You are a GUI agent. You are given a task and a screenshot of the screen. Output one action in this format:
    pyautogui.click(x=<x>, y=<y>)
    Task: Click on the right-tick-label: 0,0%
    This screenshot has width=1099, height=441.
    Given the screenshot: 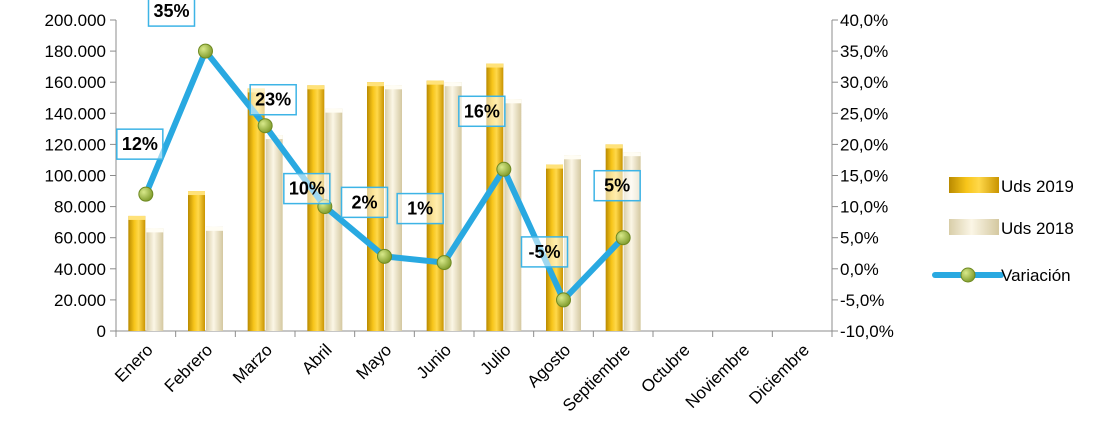 What is the action you would take?
    pyautogui.click(x=859, y=269)
    